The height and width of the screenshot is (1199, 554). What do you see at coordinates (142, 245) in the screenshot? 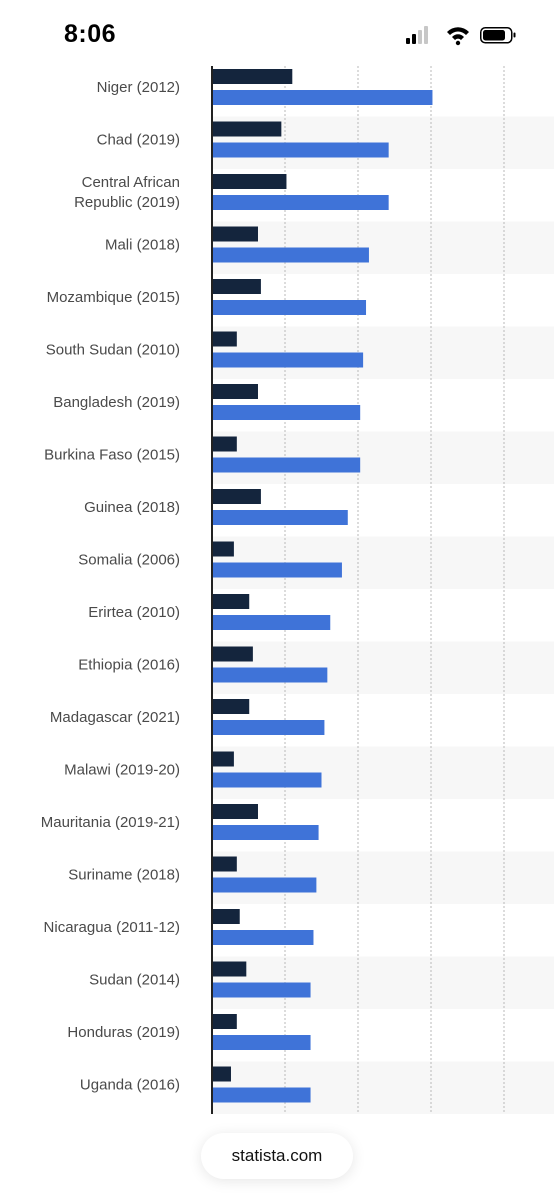
I see `category-label: Mali (2018)` at bounding box center [142, 245].